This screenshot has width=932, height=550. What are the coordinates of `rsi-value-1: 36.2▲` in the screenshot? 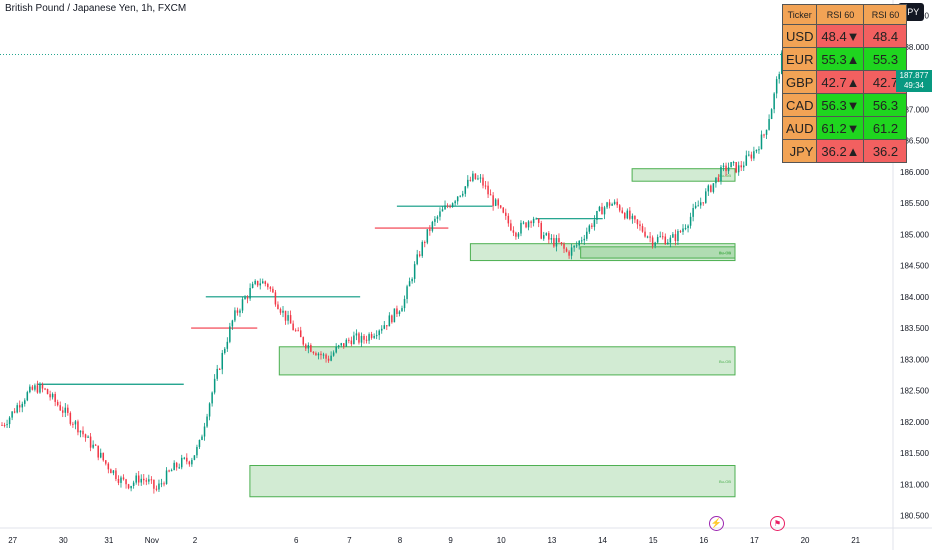 It's located at (840, 151).